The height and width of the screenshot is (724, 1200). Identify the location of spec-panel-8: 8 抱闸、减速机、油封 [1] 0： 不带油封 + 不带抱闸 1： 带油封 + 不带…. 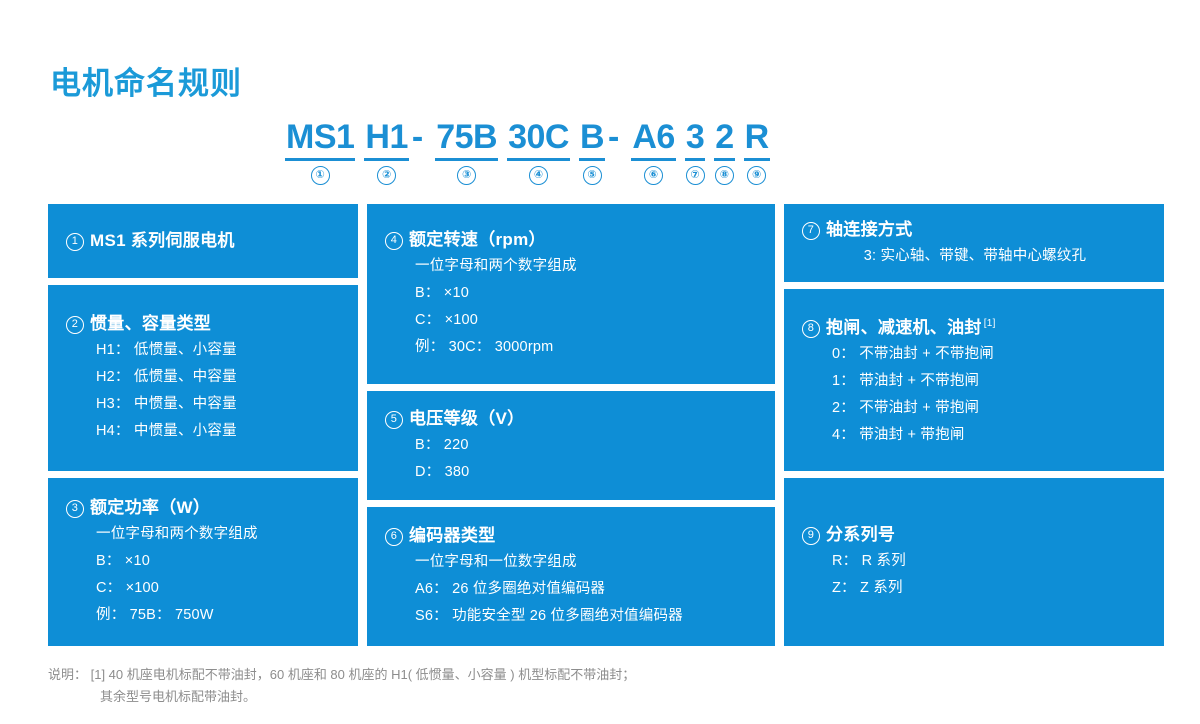
(974, 380).